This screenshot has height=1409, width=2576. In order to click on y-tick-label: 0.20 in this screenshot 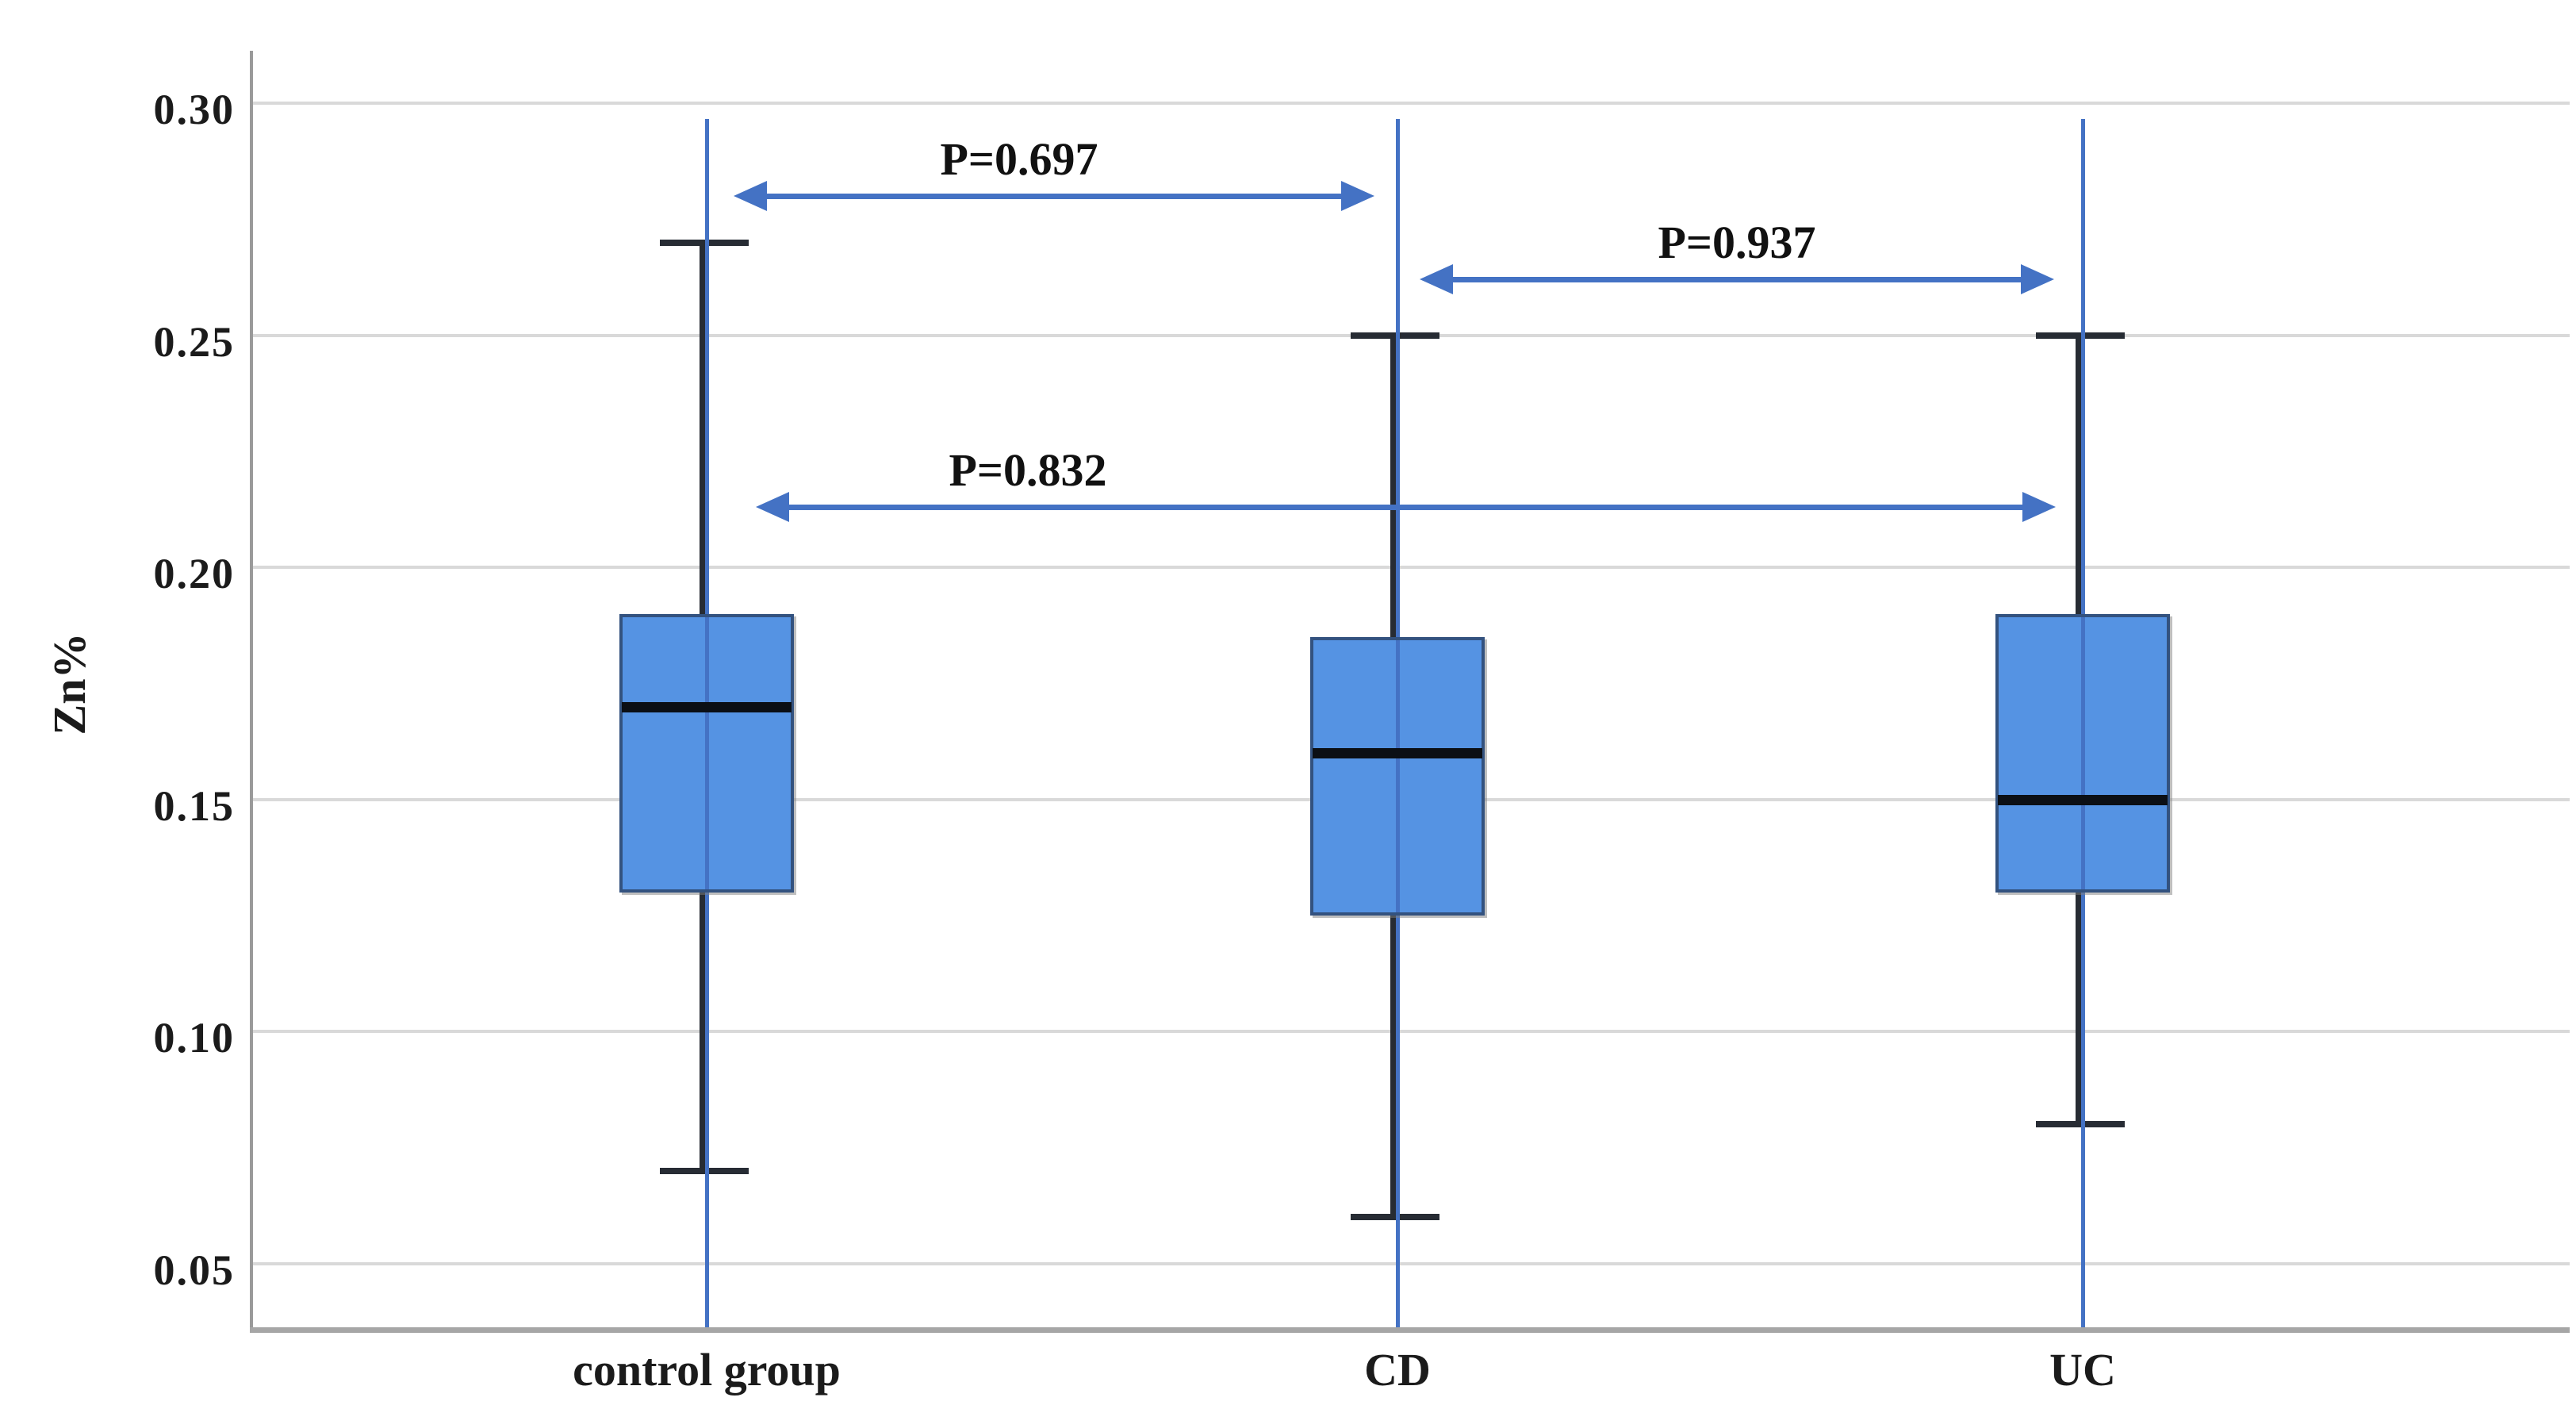, I will do `click(194, 573)`.